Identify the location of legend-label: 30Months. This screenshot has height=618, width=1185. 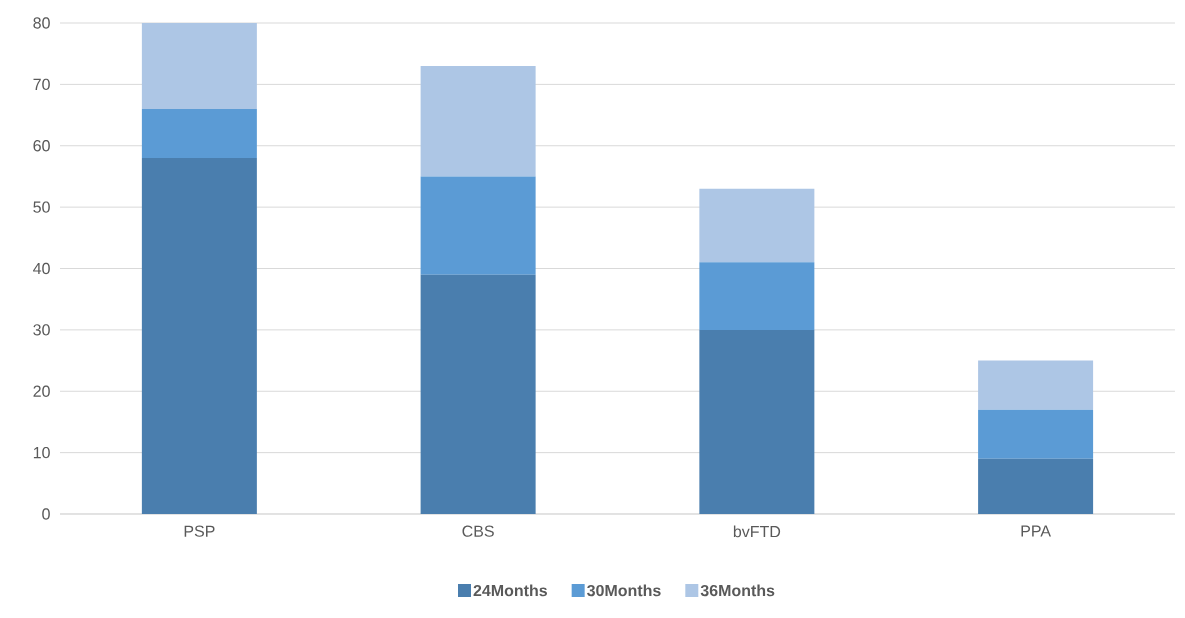
(624, 590).